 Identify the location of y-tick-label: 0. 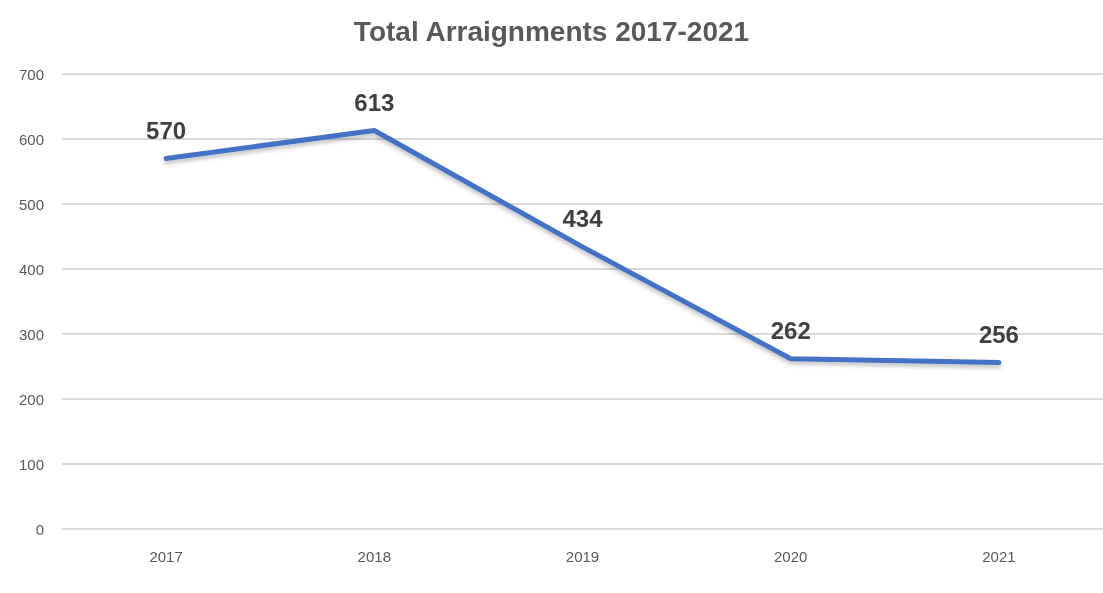
(39, 529).